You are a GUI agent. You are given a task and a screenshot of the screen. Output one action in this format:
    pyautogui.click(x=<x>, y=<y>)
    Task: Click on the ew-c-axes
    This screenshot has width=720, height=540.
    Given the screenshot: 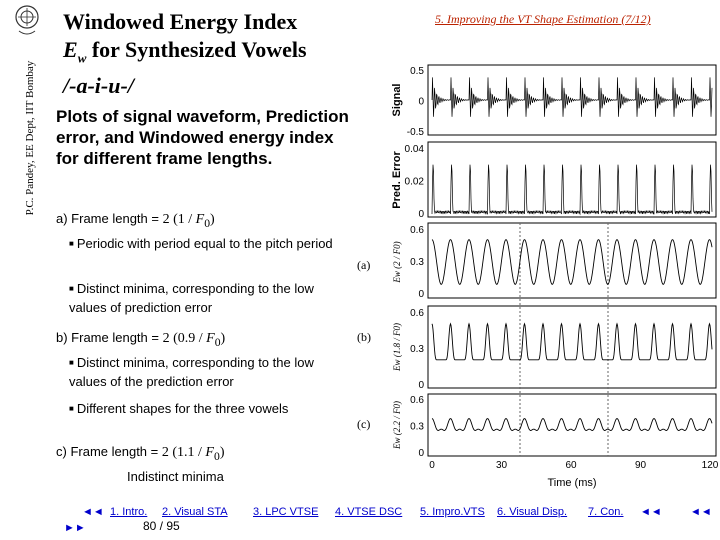 What is the action you would take?
    pyautogui.click(x=572, y=425)
    